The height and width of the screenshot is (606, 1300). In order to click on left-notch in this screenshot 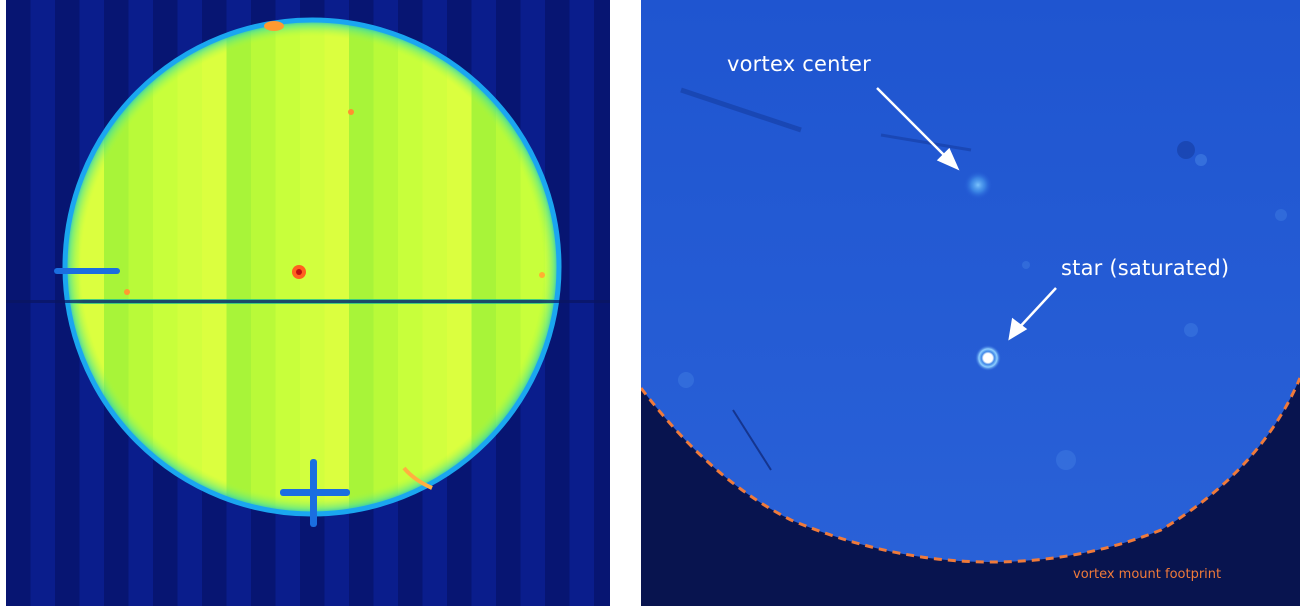, I will do `click(87, 271)`.